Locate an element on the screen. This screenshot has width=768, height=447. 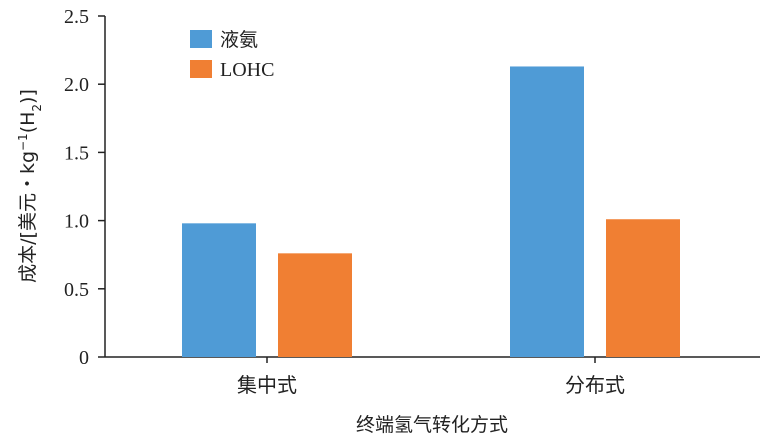
y-axis-title: 成本/[美元・kg−1(H2)] is located at coordinates (30, 186).